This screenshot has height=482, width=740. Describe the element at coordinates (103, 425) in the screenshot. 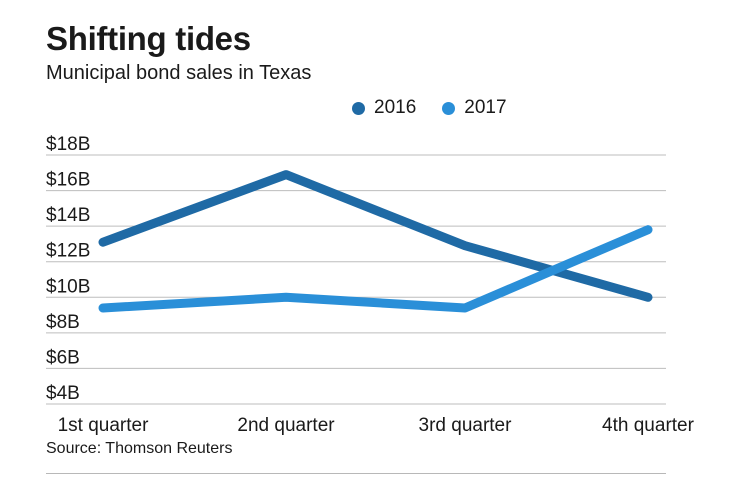

I see `x-tick-label: 1st quarter` at that location.